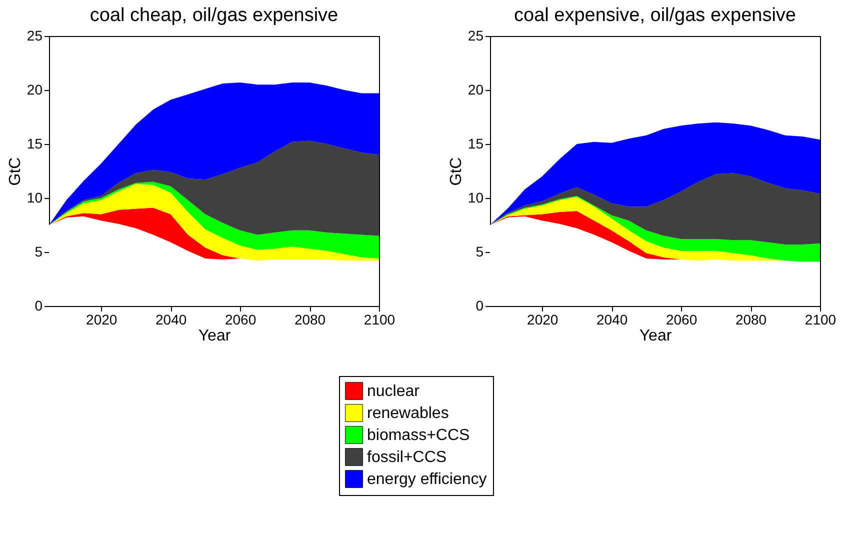 Image resolution: width=868 pixels, height=559 pixels. I want to click on legend-label: nuclear, so click(393, 391).